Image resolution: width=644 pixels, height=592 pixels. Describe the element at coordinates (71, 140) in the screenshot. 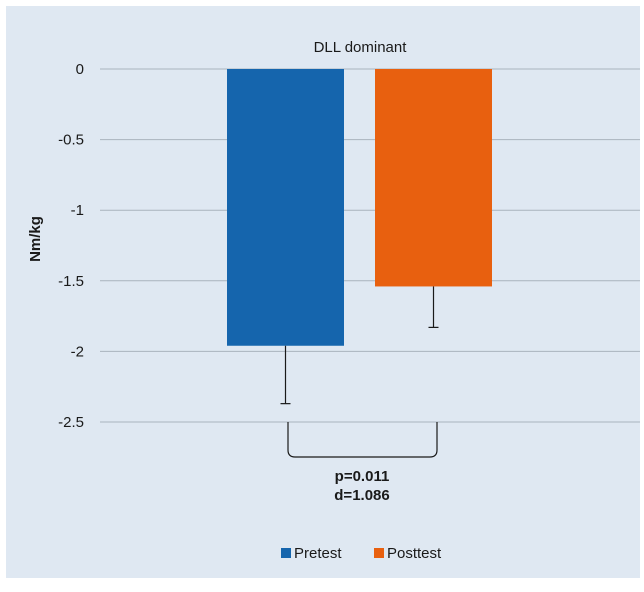

I see `y-tick-label: -0.5` at that location.